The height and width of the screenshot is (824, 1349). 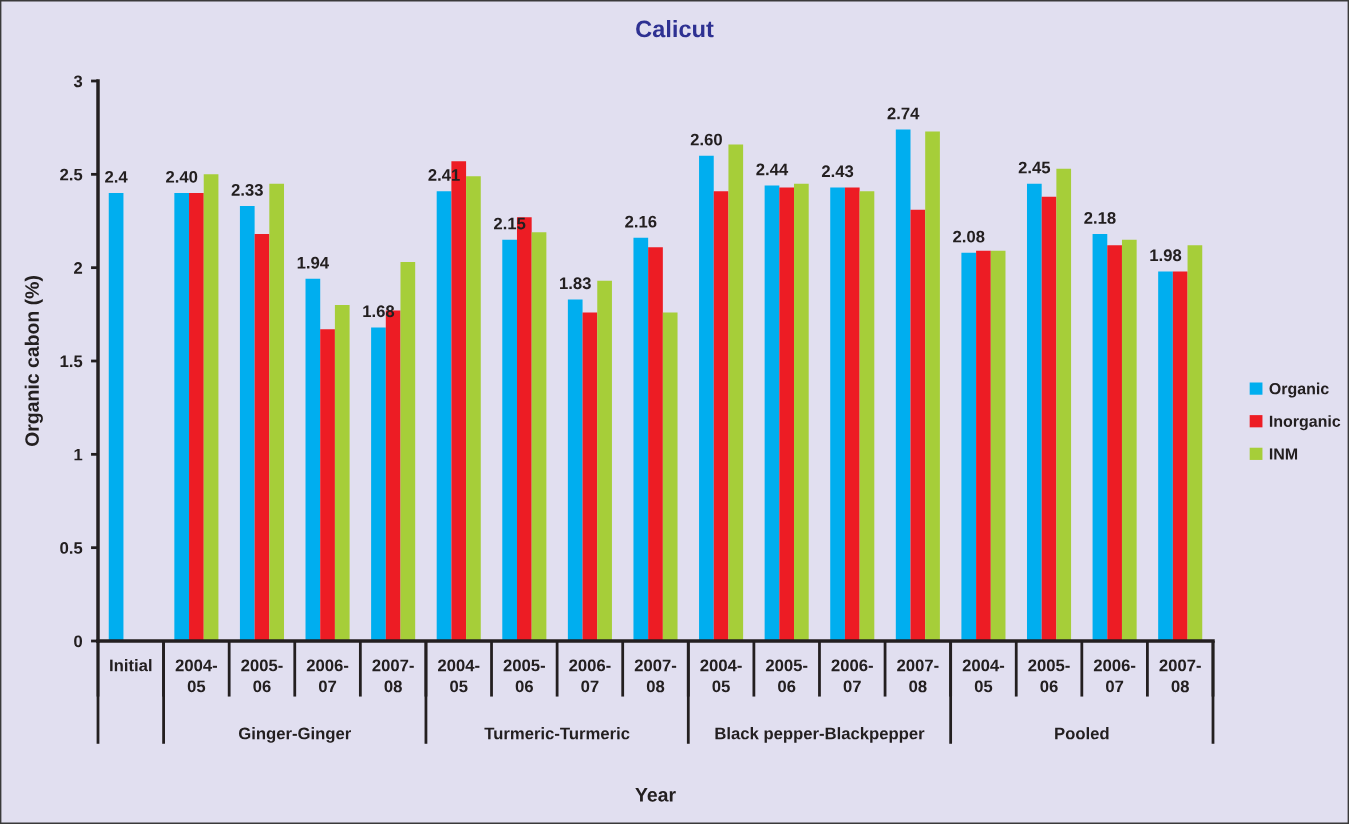 What do you see at coordinates (655, 795) in the screenshot?
I see `x-axis-title: Year` at bounding box center [655, 795].